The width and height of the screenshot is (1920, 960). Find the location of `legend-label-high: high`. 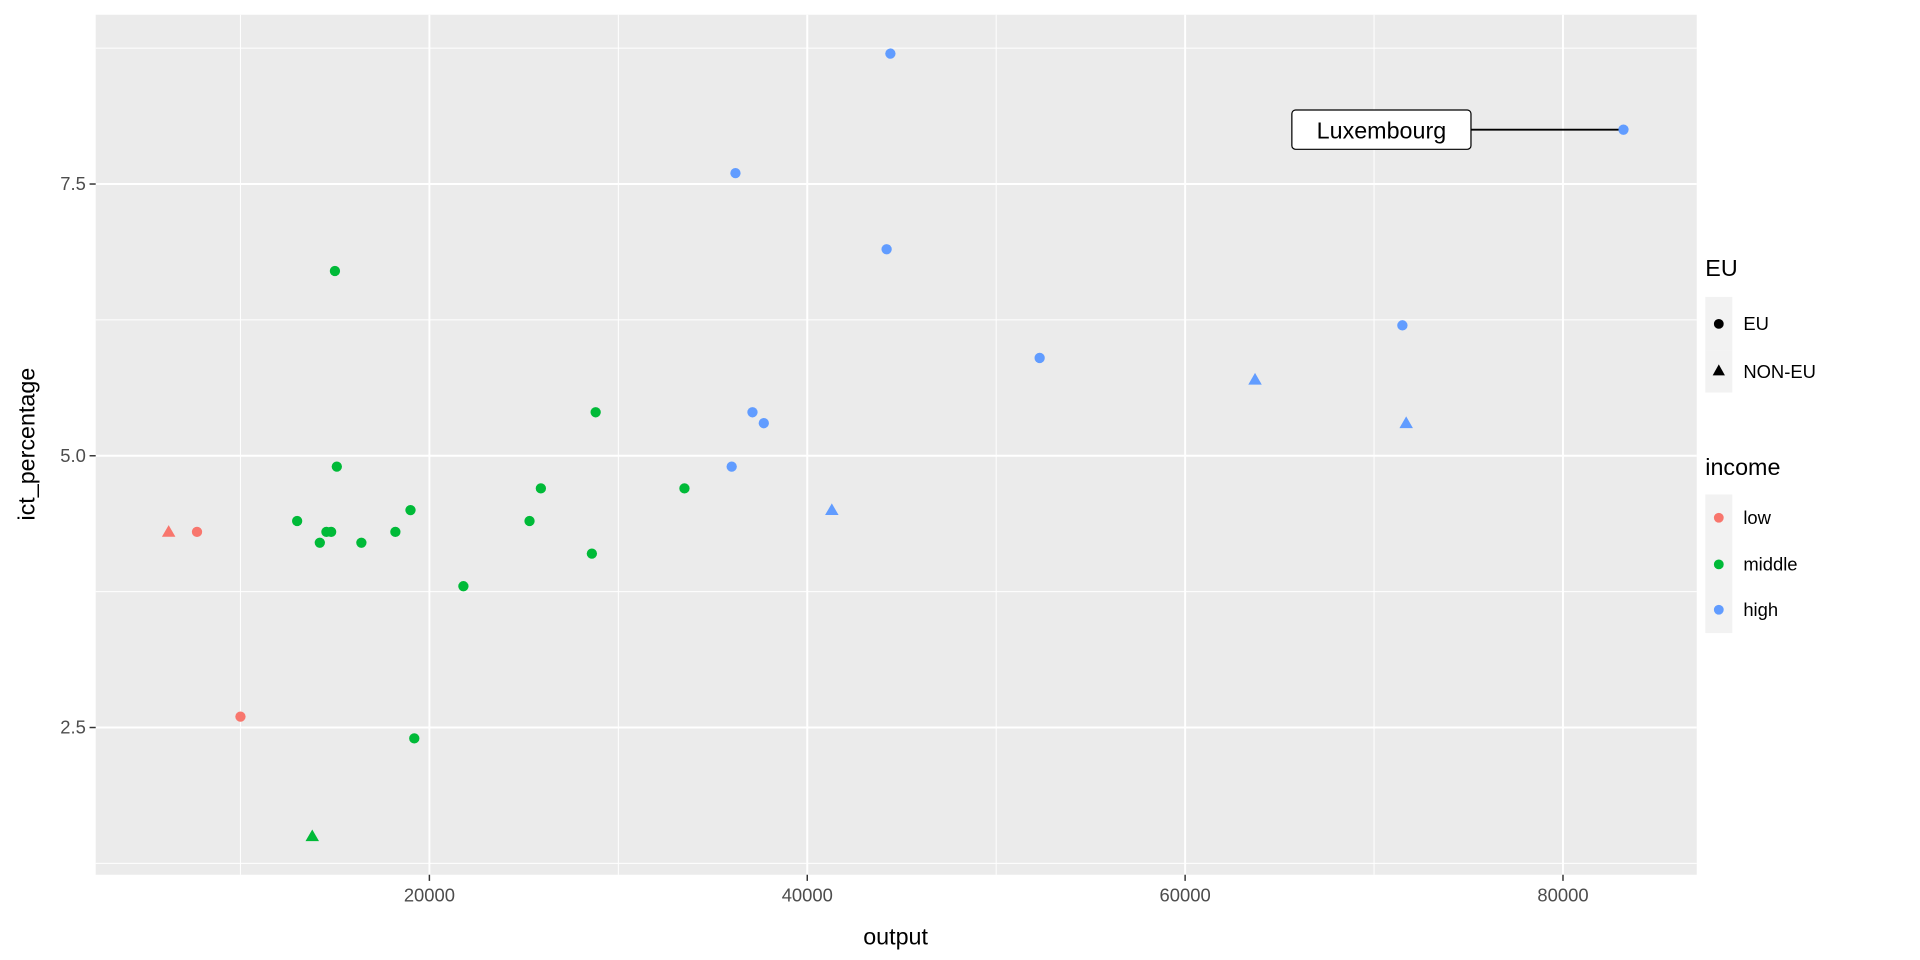

legend-label-high: high is located at coordinates (1760, 609).